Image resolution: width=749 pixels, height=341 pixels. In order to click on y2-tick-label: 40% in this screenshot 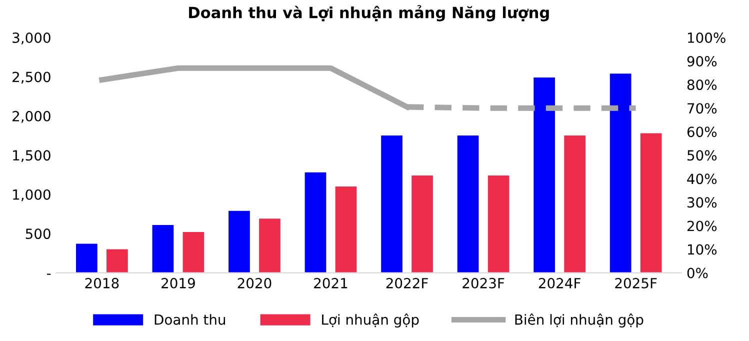, I will do `click(702, 179)`.